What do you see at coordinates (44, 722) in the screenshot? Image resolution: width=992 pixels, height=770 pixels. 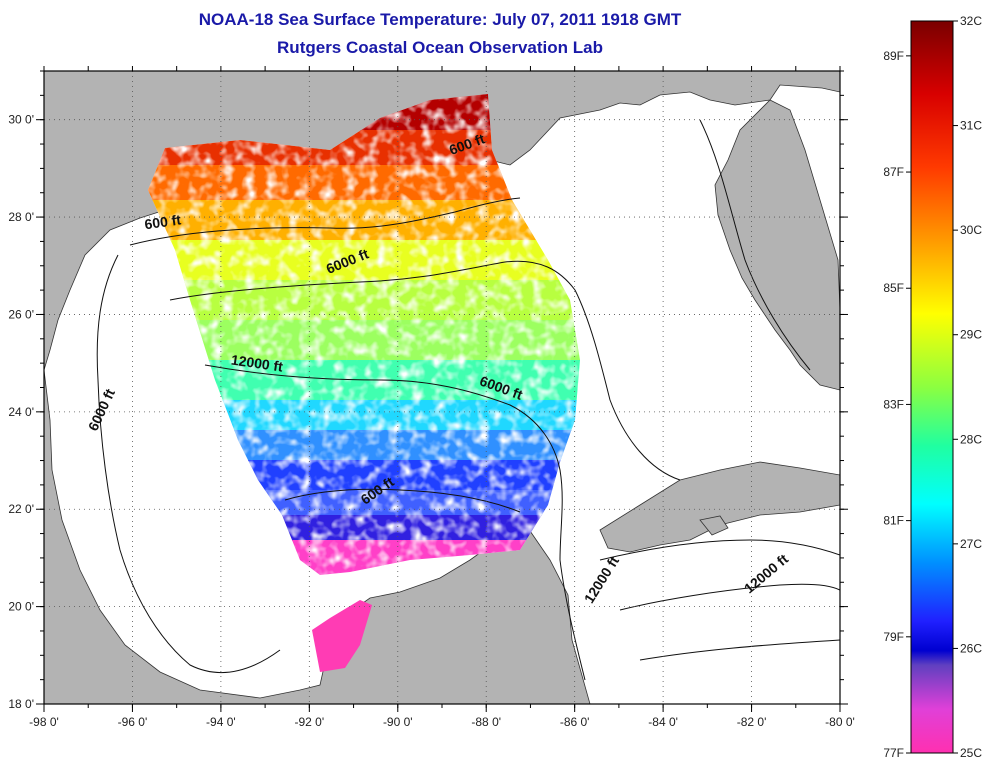 I see `lon-tick-label: -98 0'` at bounding box center [44, 722].